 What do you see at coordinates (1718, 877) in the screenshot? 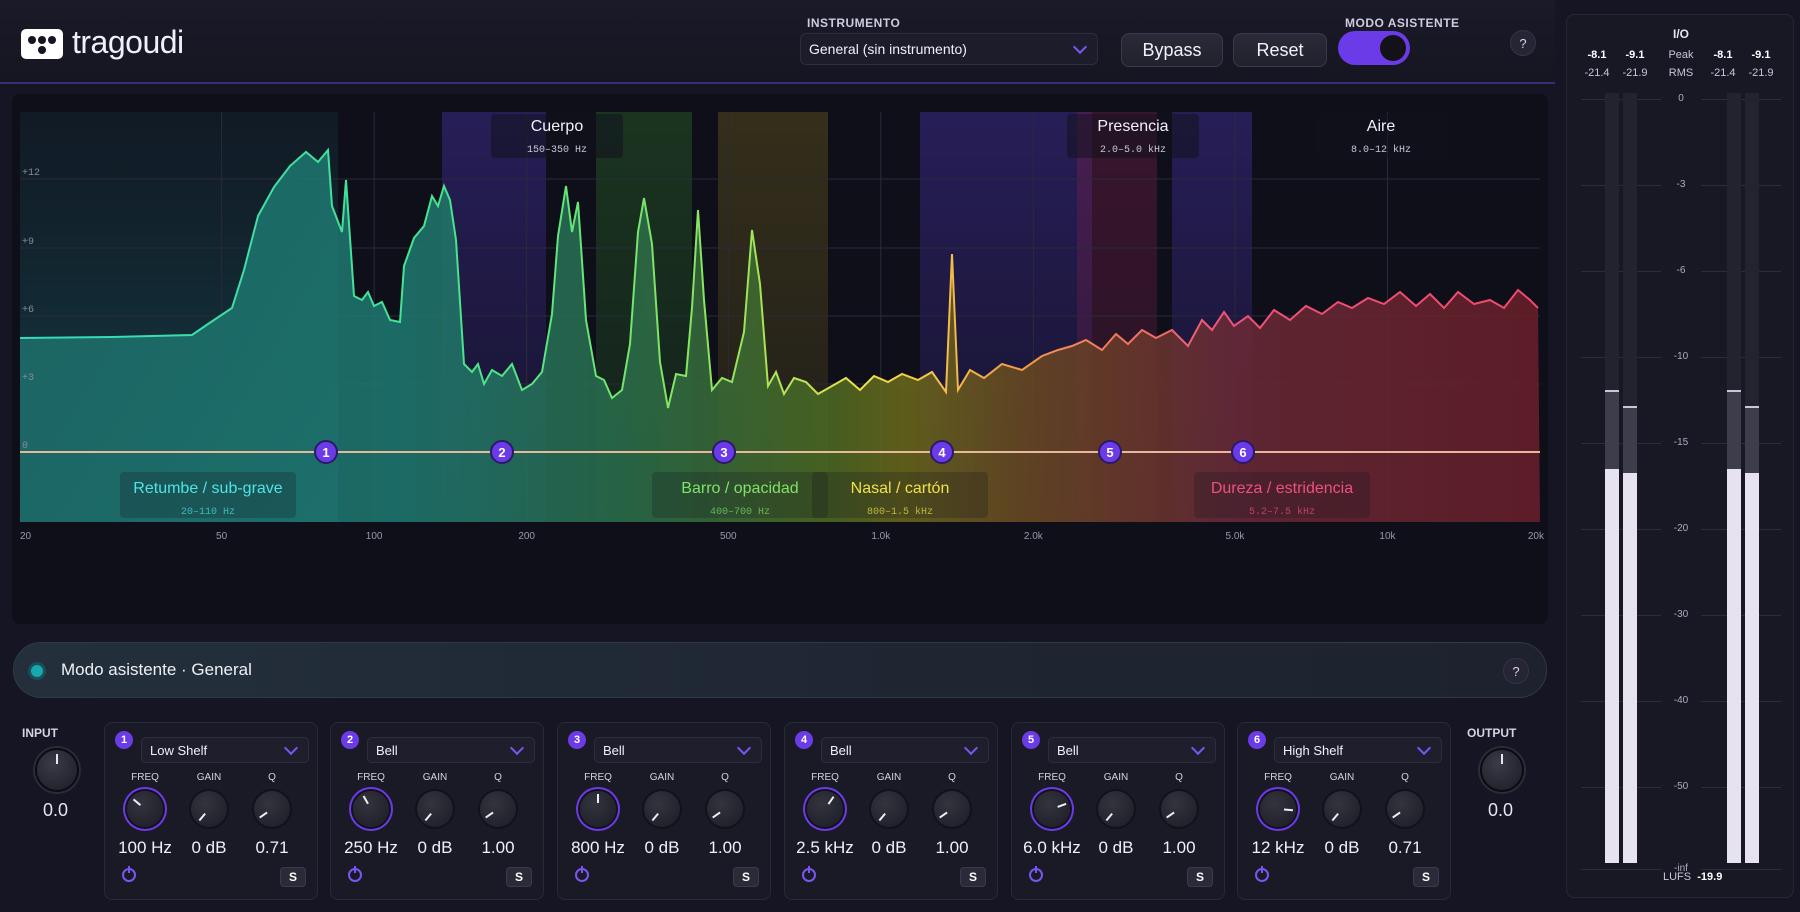
I see `lufs-readout: LUFS -19.9` at bounding box center [1718, 877].